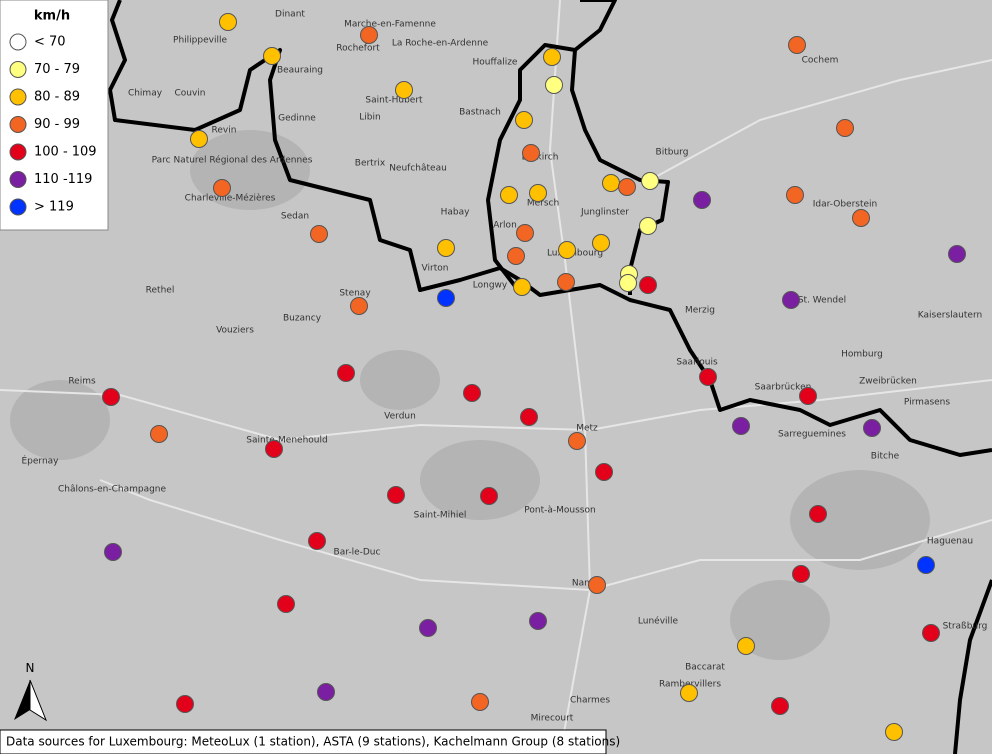  What do you see at coordinates (57, 97) in the screenshot?
I see `legend-label: 80 - 89` at bounding box center [57, 97].